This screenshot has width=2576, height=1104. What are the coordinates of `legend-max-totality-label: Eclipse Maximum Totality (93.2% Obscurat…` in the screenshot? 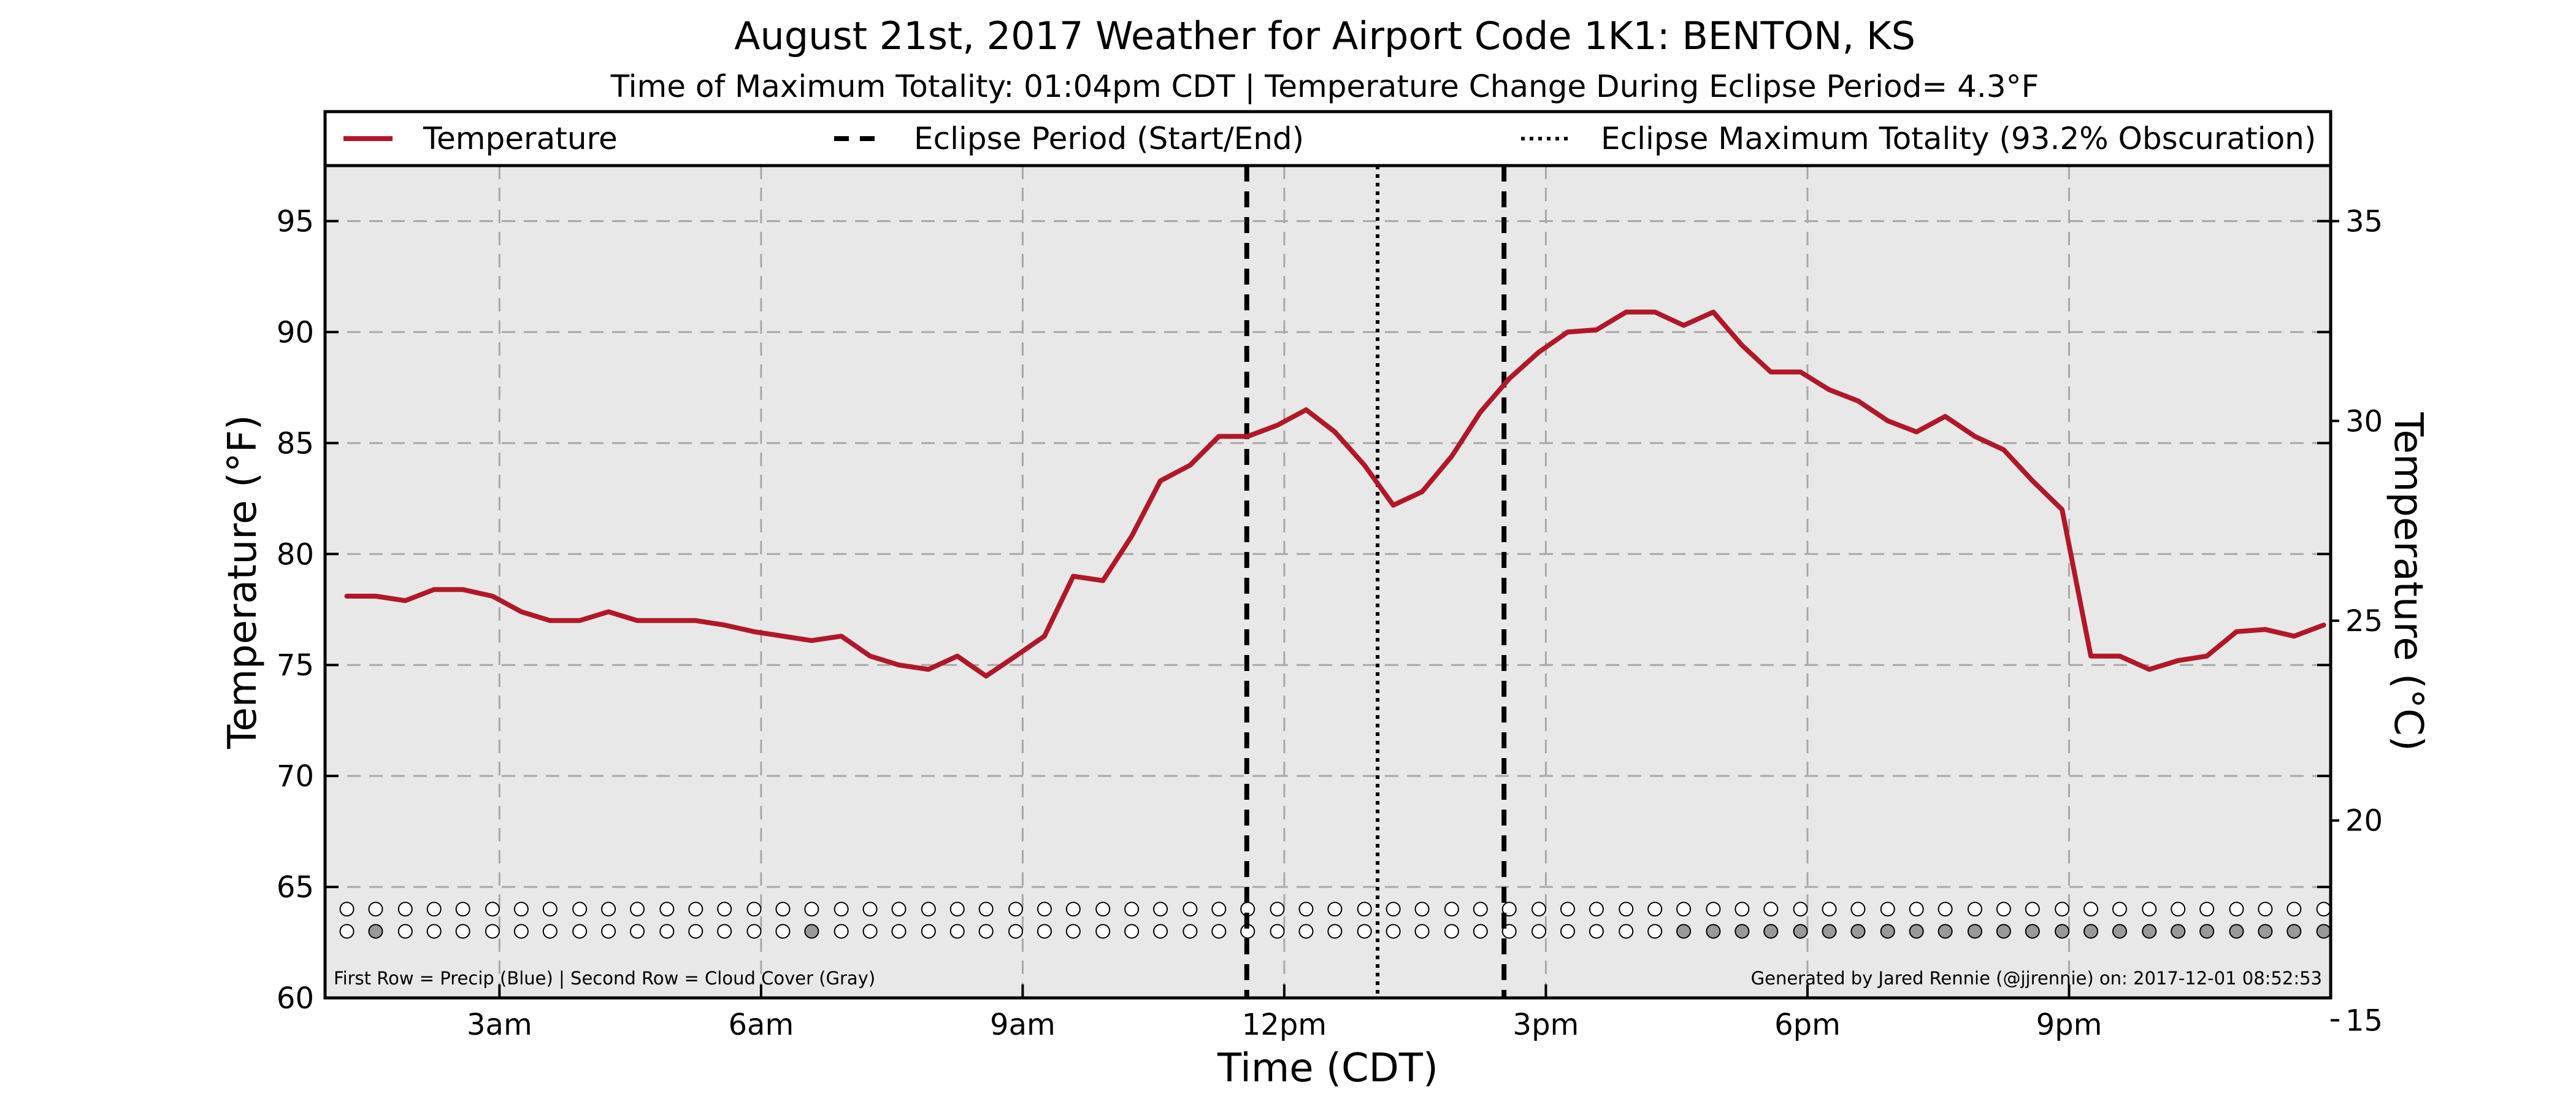 It's located at (1958, 138).